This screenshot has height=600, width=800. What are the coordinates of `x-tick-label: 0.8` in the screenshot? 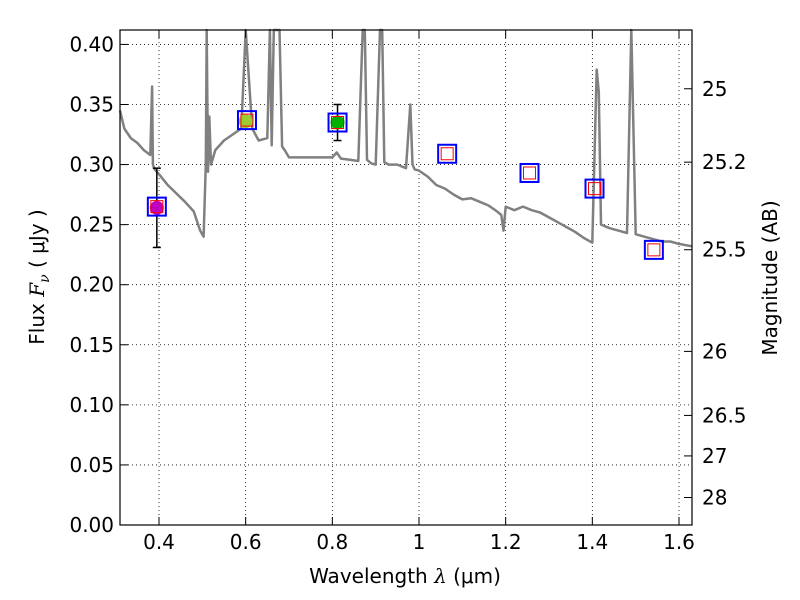 It's located at (332, 542).